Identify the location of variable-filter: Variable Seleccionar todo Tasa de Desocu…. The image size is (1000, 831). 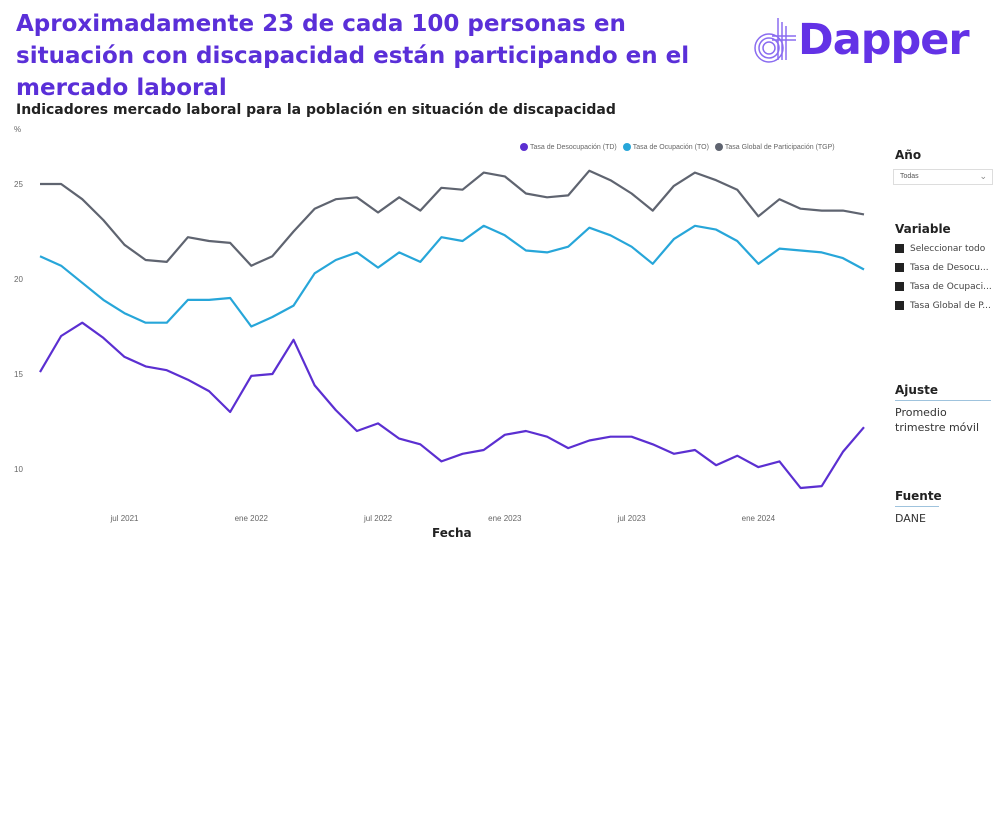
(947, 268).